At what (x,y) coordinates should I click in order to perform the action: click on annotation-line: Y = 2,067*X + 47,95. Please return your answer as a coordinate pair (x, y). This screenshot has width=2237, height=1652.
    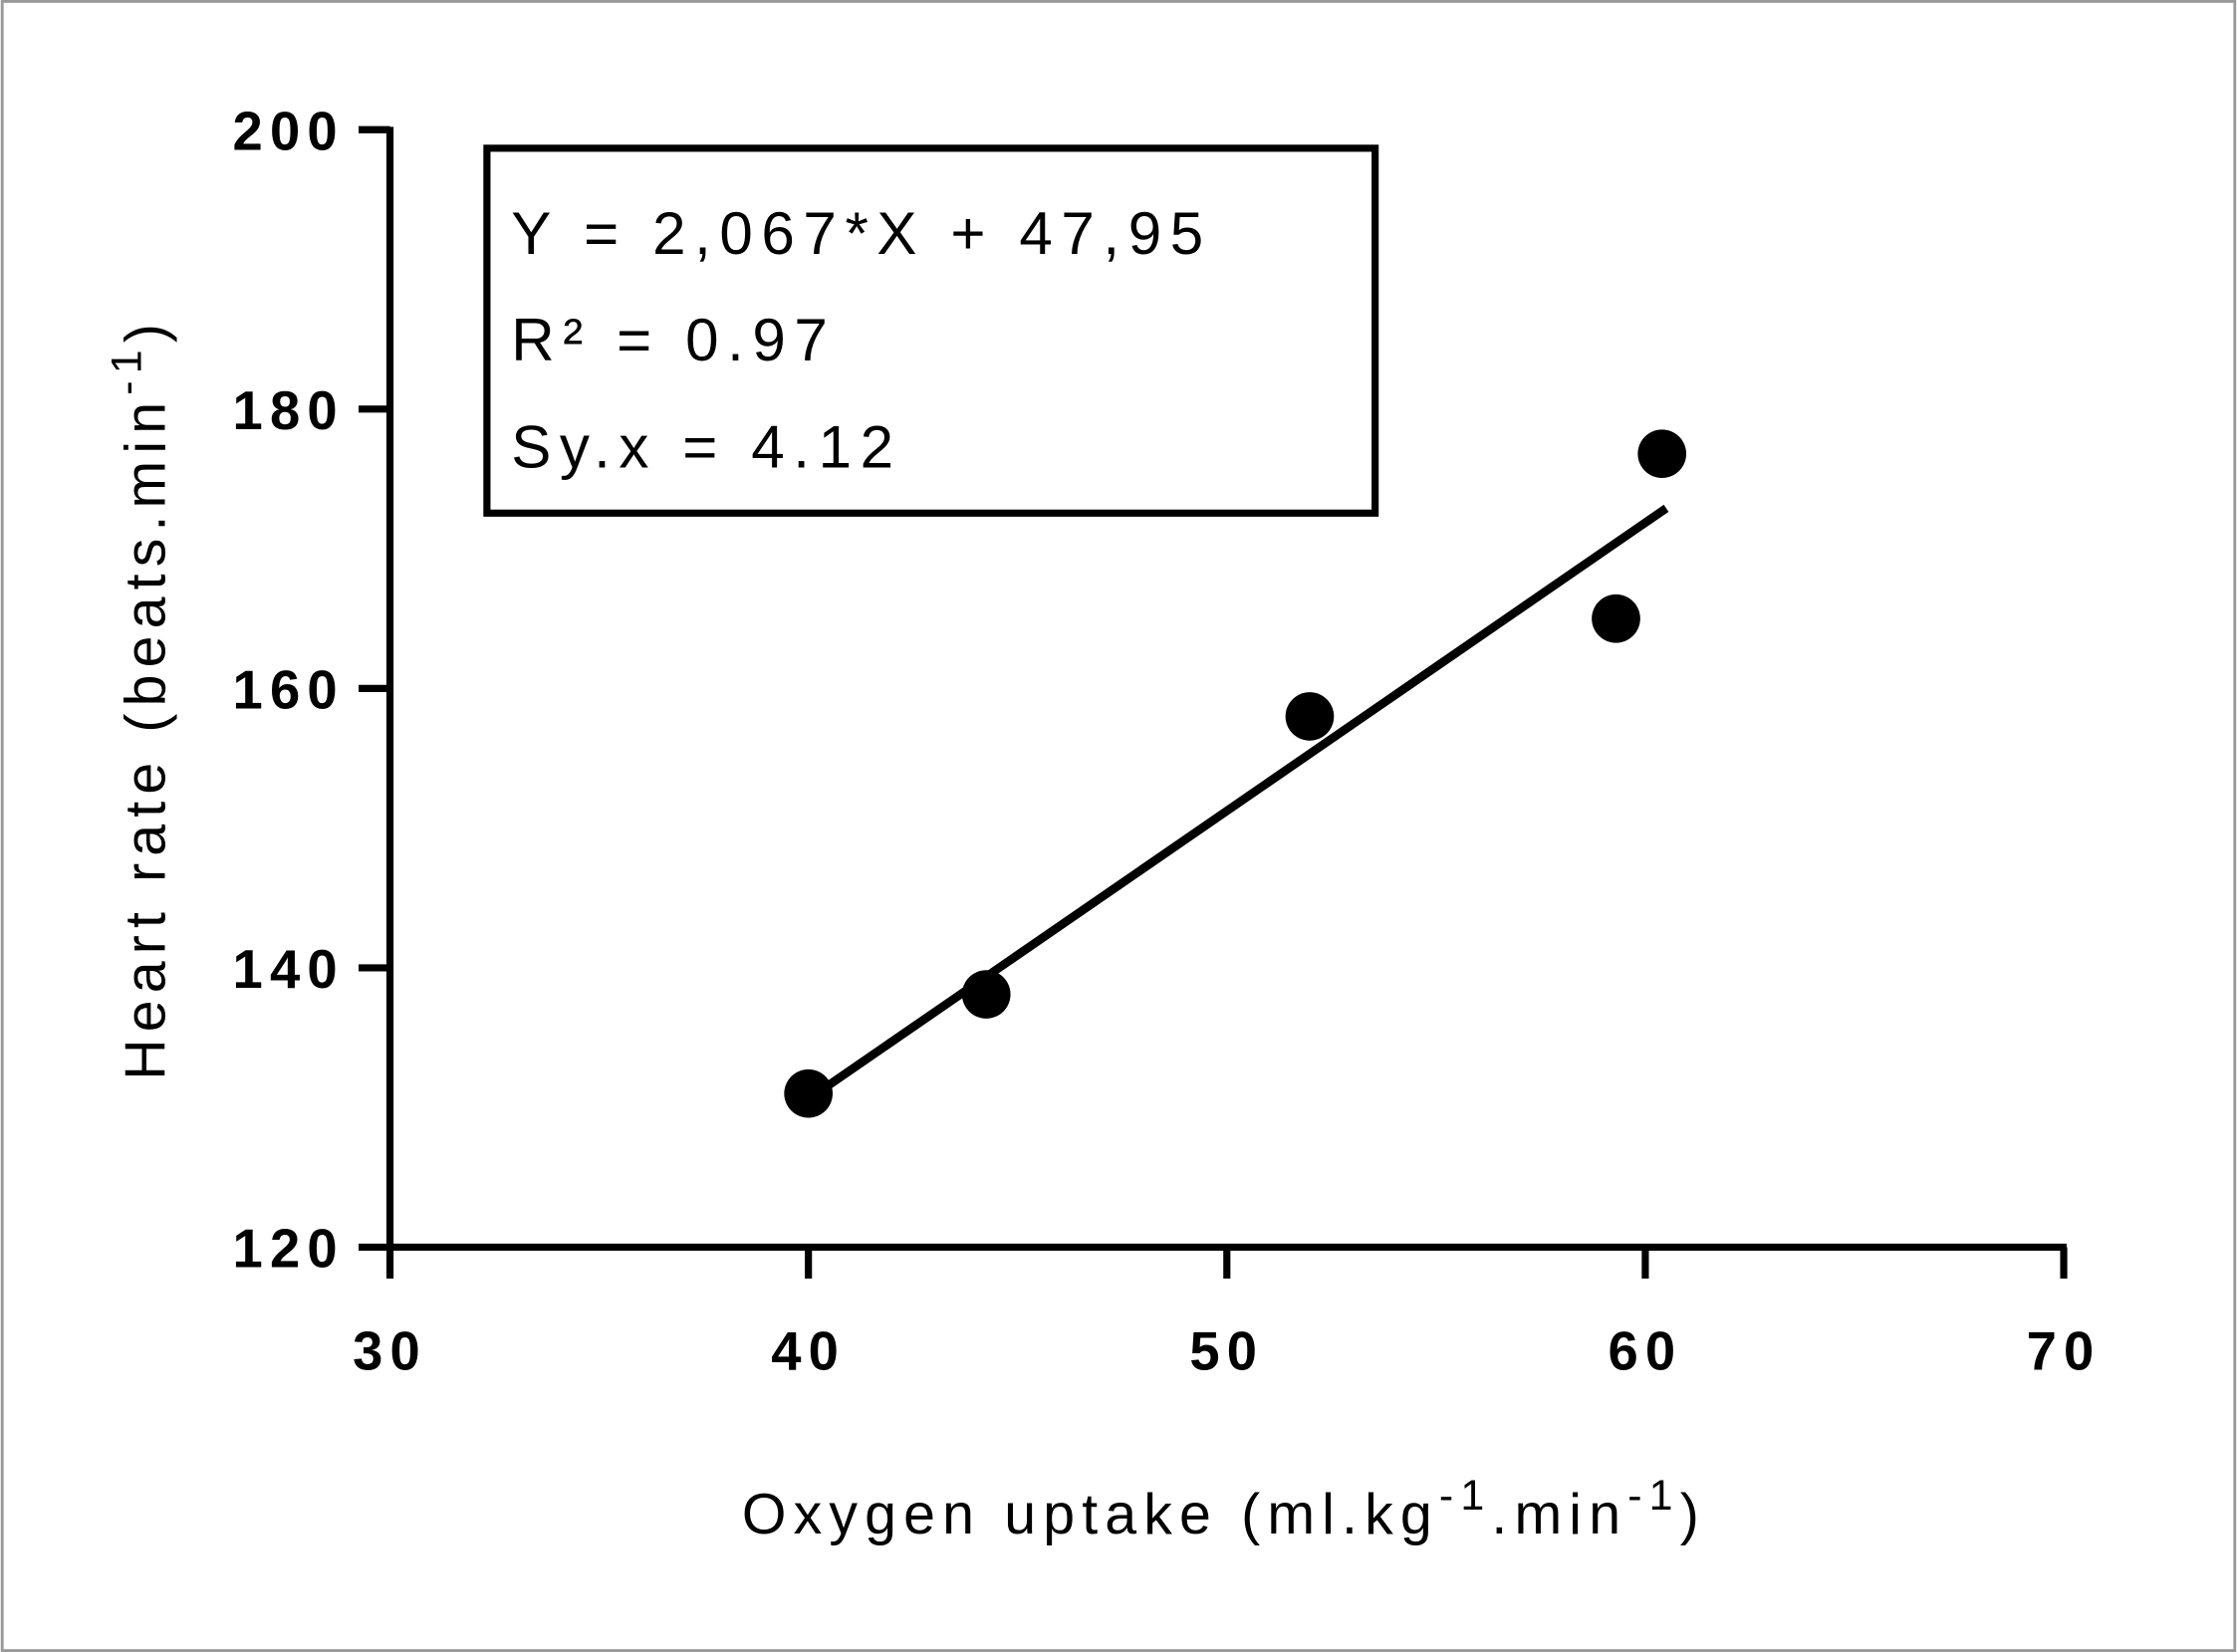
    Looking at the image, I should click on (861, 233).